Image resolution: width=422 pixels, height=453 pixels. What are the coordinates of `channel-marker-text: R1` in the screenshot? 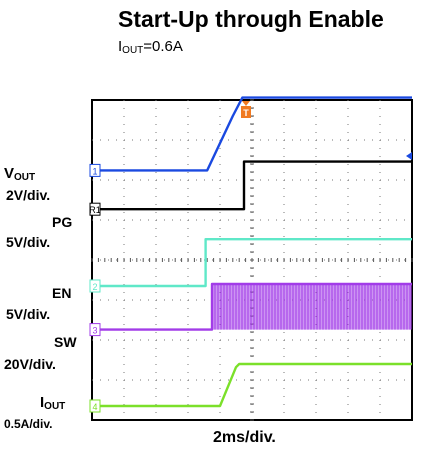 It's located at (95, 210).